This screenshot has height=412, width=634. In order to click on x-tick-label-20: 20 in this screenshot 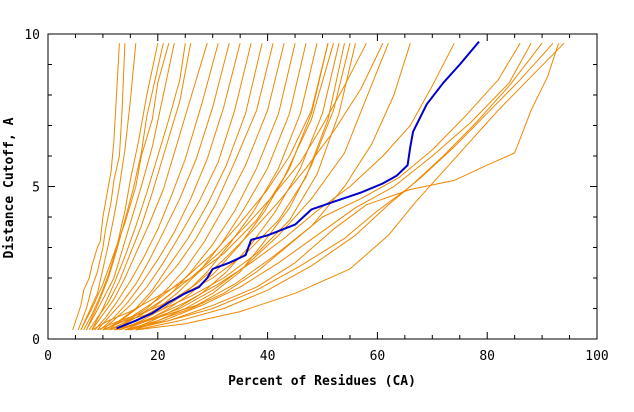, I will do `click(158, 356)`.